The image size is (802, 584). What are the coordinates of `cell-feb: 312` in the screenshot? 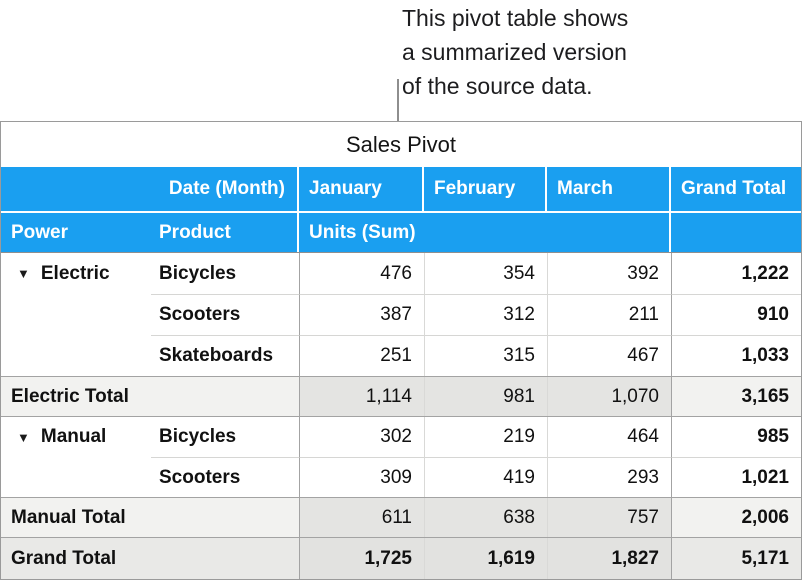 It's located at (485, 314).